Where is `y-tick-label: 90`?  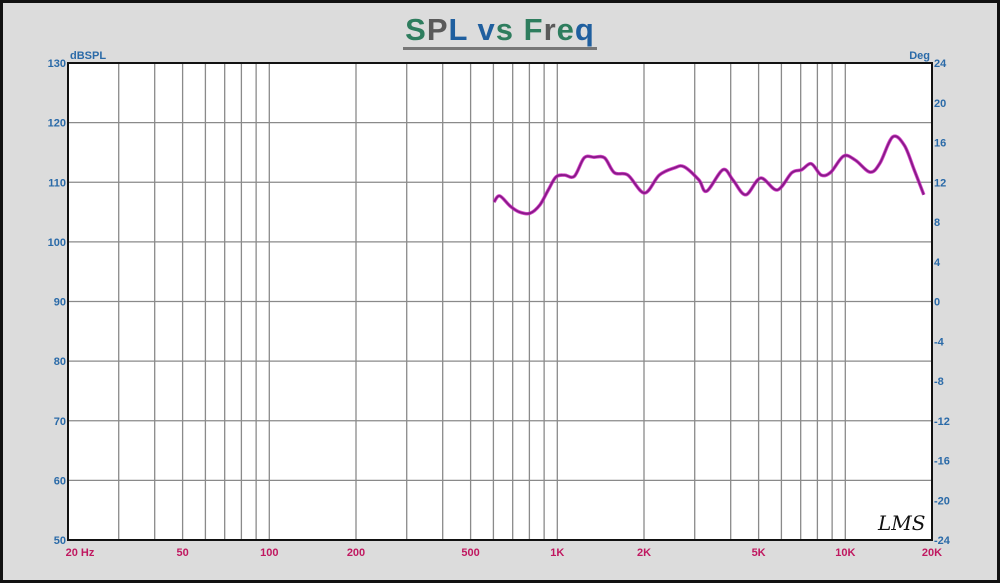 y-tick-label: 90 is located at coordinates (60, 303).